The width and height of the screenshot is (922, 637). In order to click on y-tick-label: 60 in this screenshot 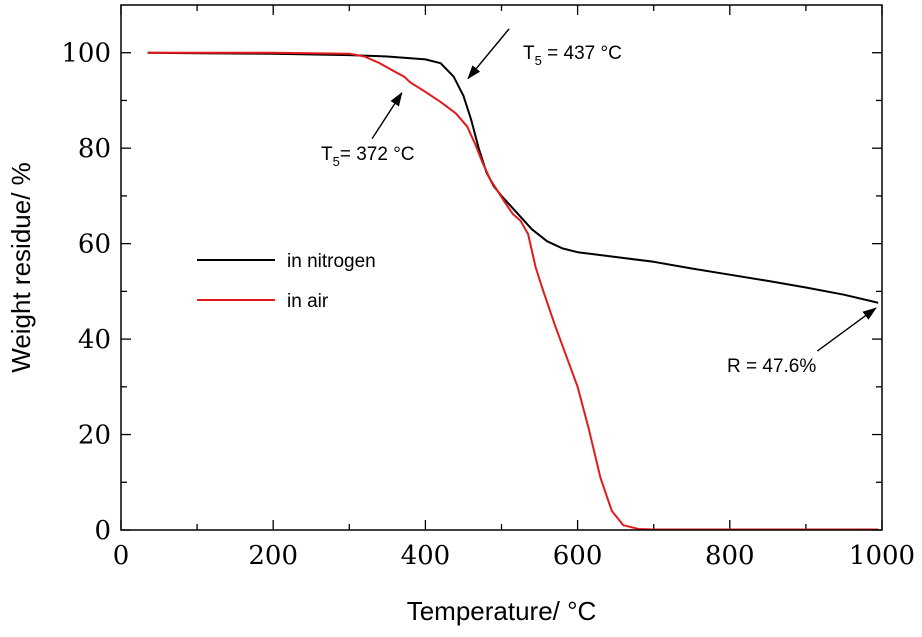, I will do `click(94, 245)`.